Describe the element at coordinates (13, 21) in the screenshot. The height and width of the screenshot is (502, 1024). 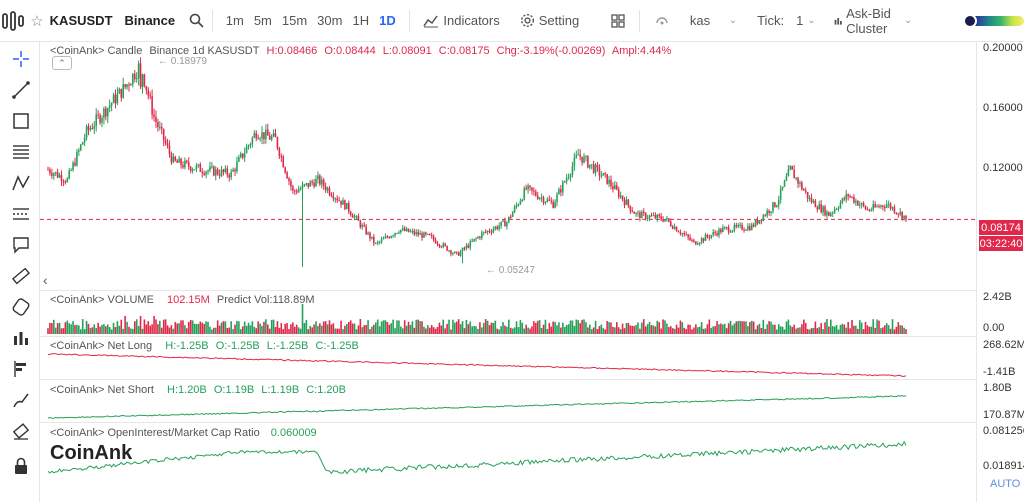
I see `logo-icon` at that location.